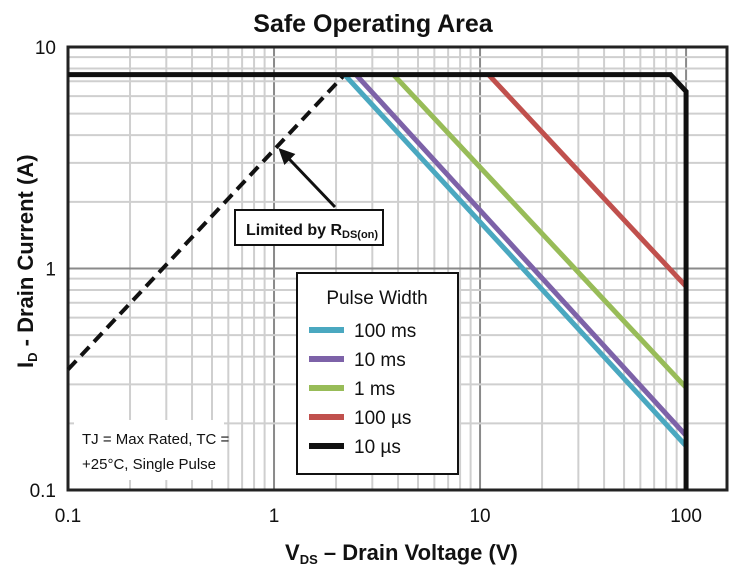  I want to click on x-axis-label: VDS – Drain Voltage (V), so click(401, 553).